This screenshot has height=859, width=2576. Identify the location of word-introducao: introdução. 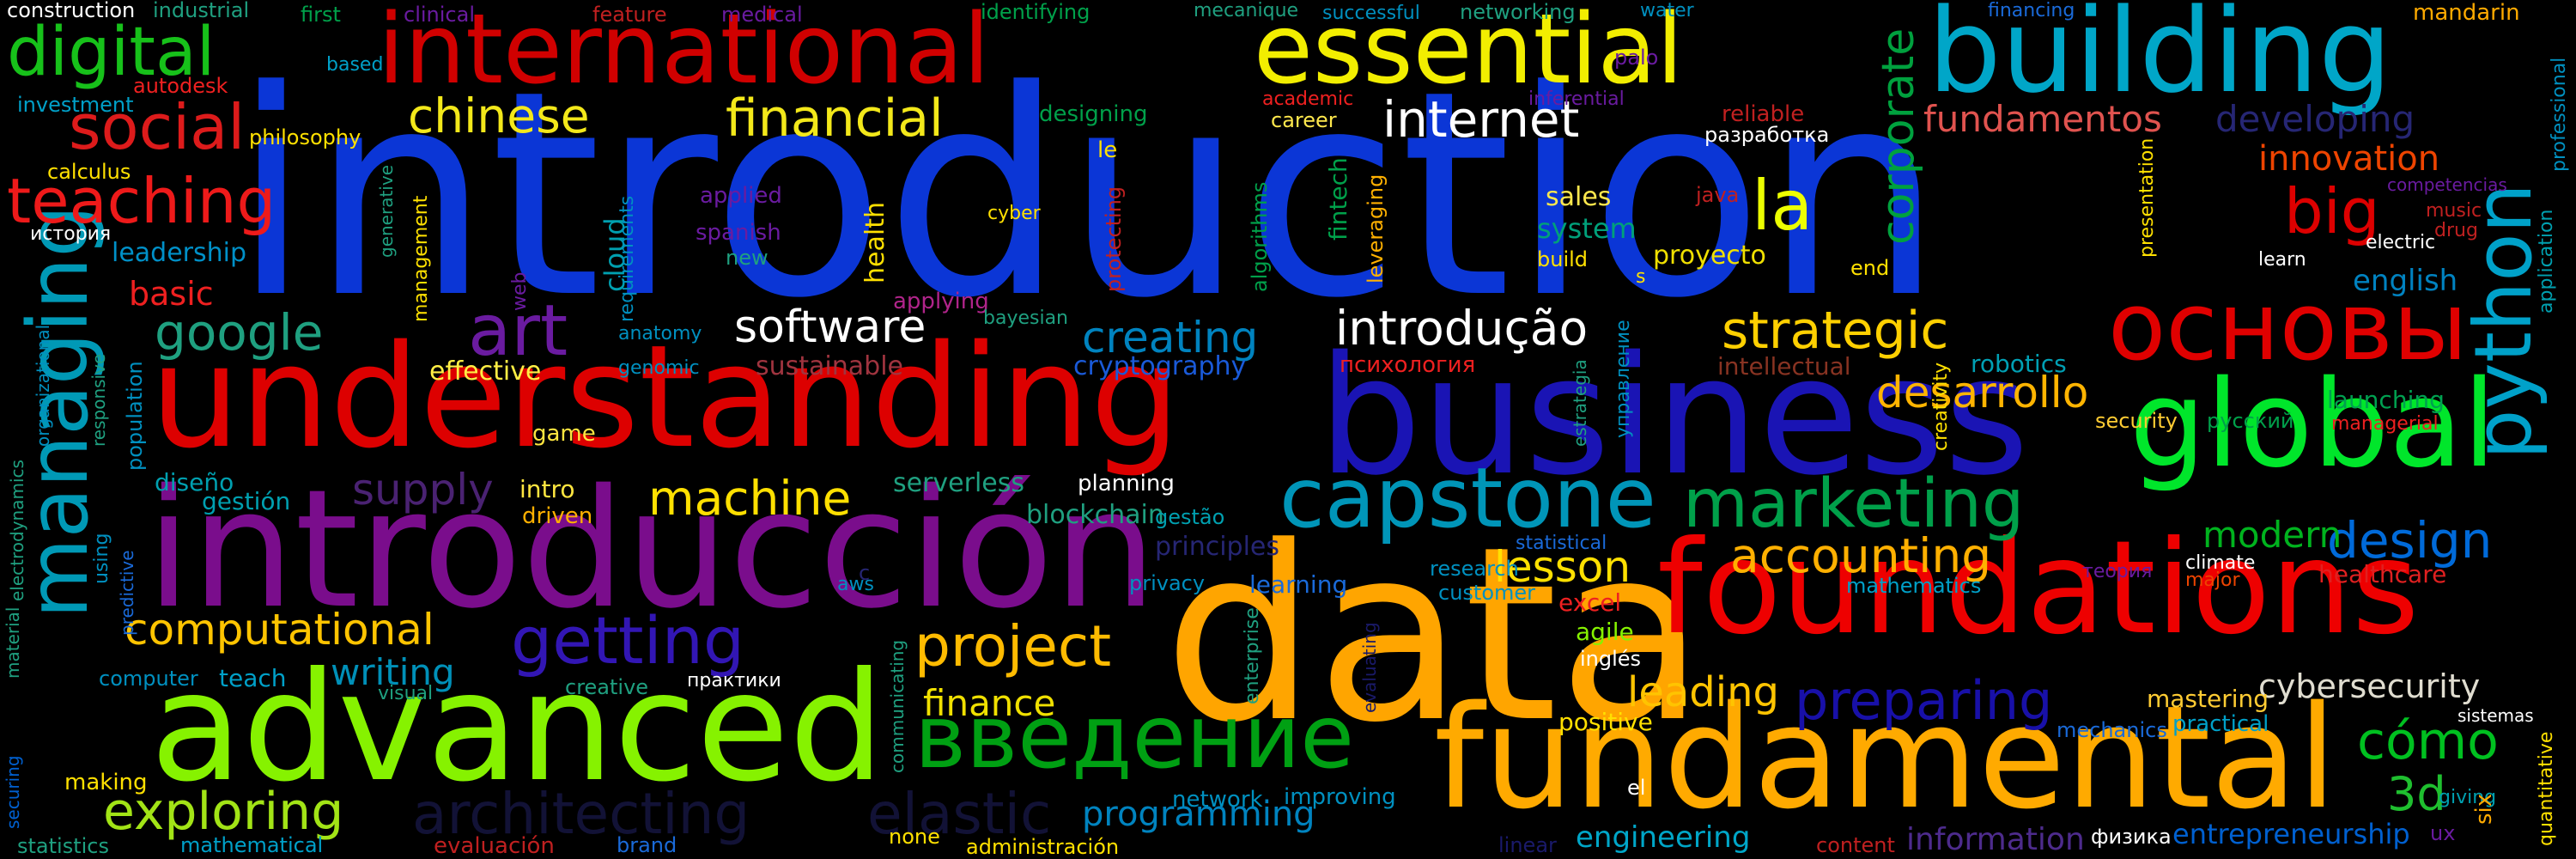
(1462, 328).